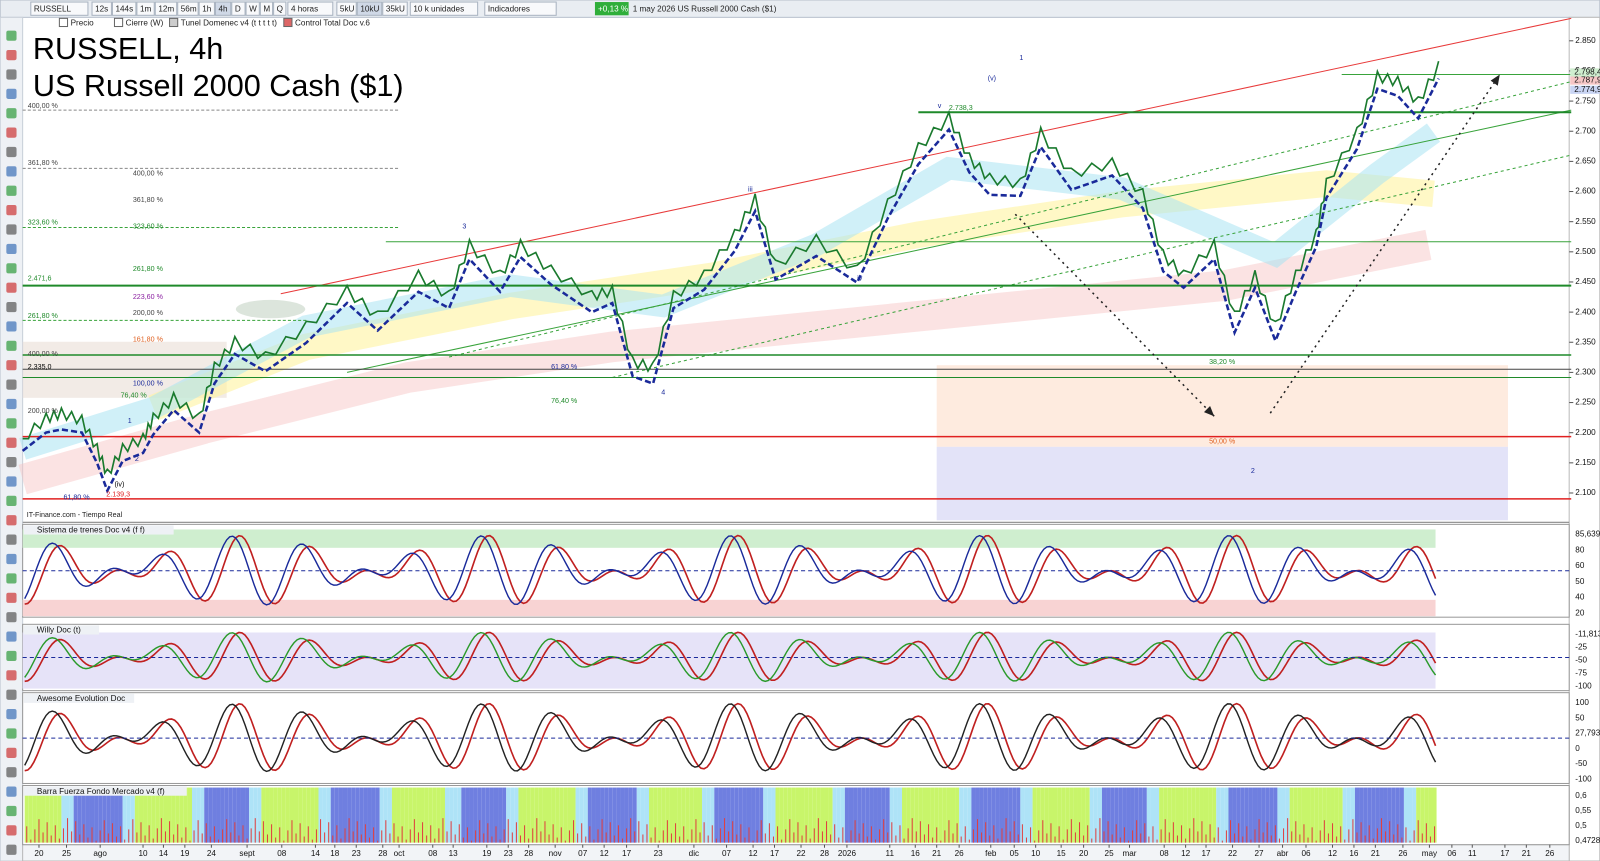  I want to click on panel-title: Barra Fuerza Fondo Mercado v4 (f), so click(101, 791).